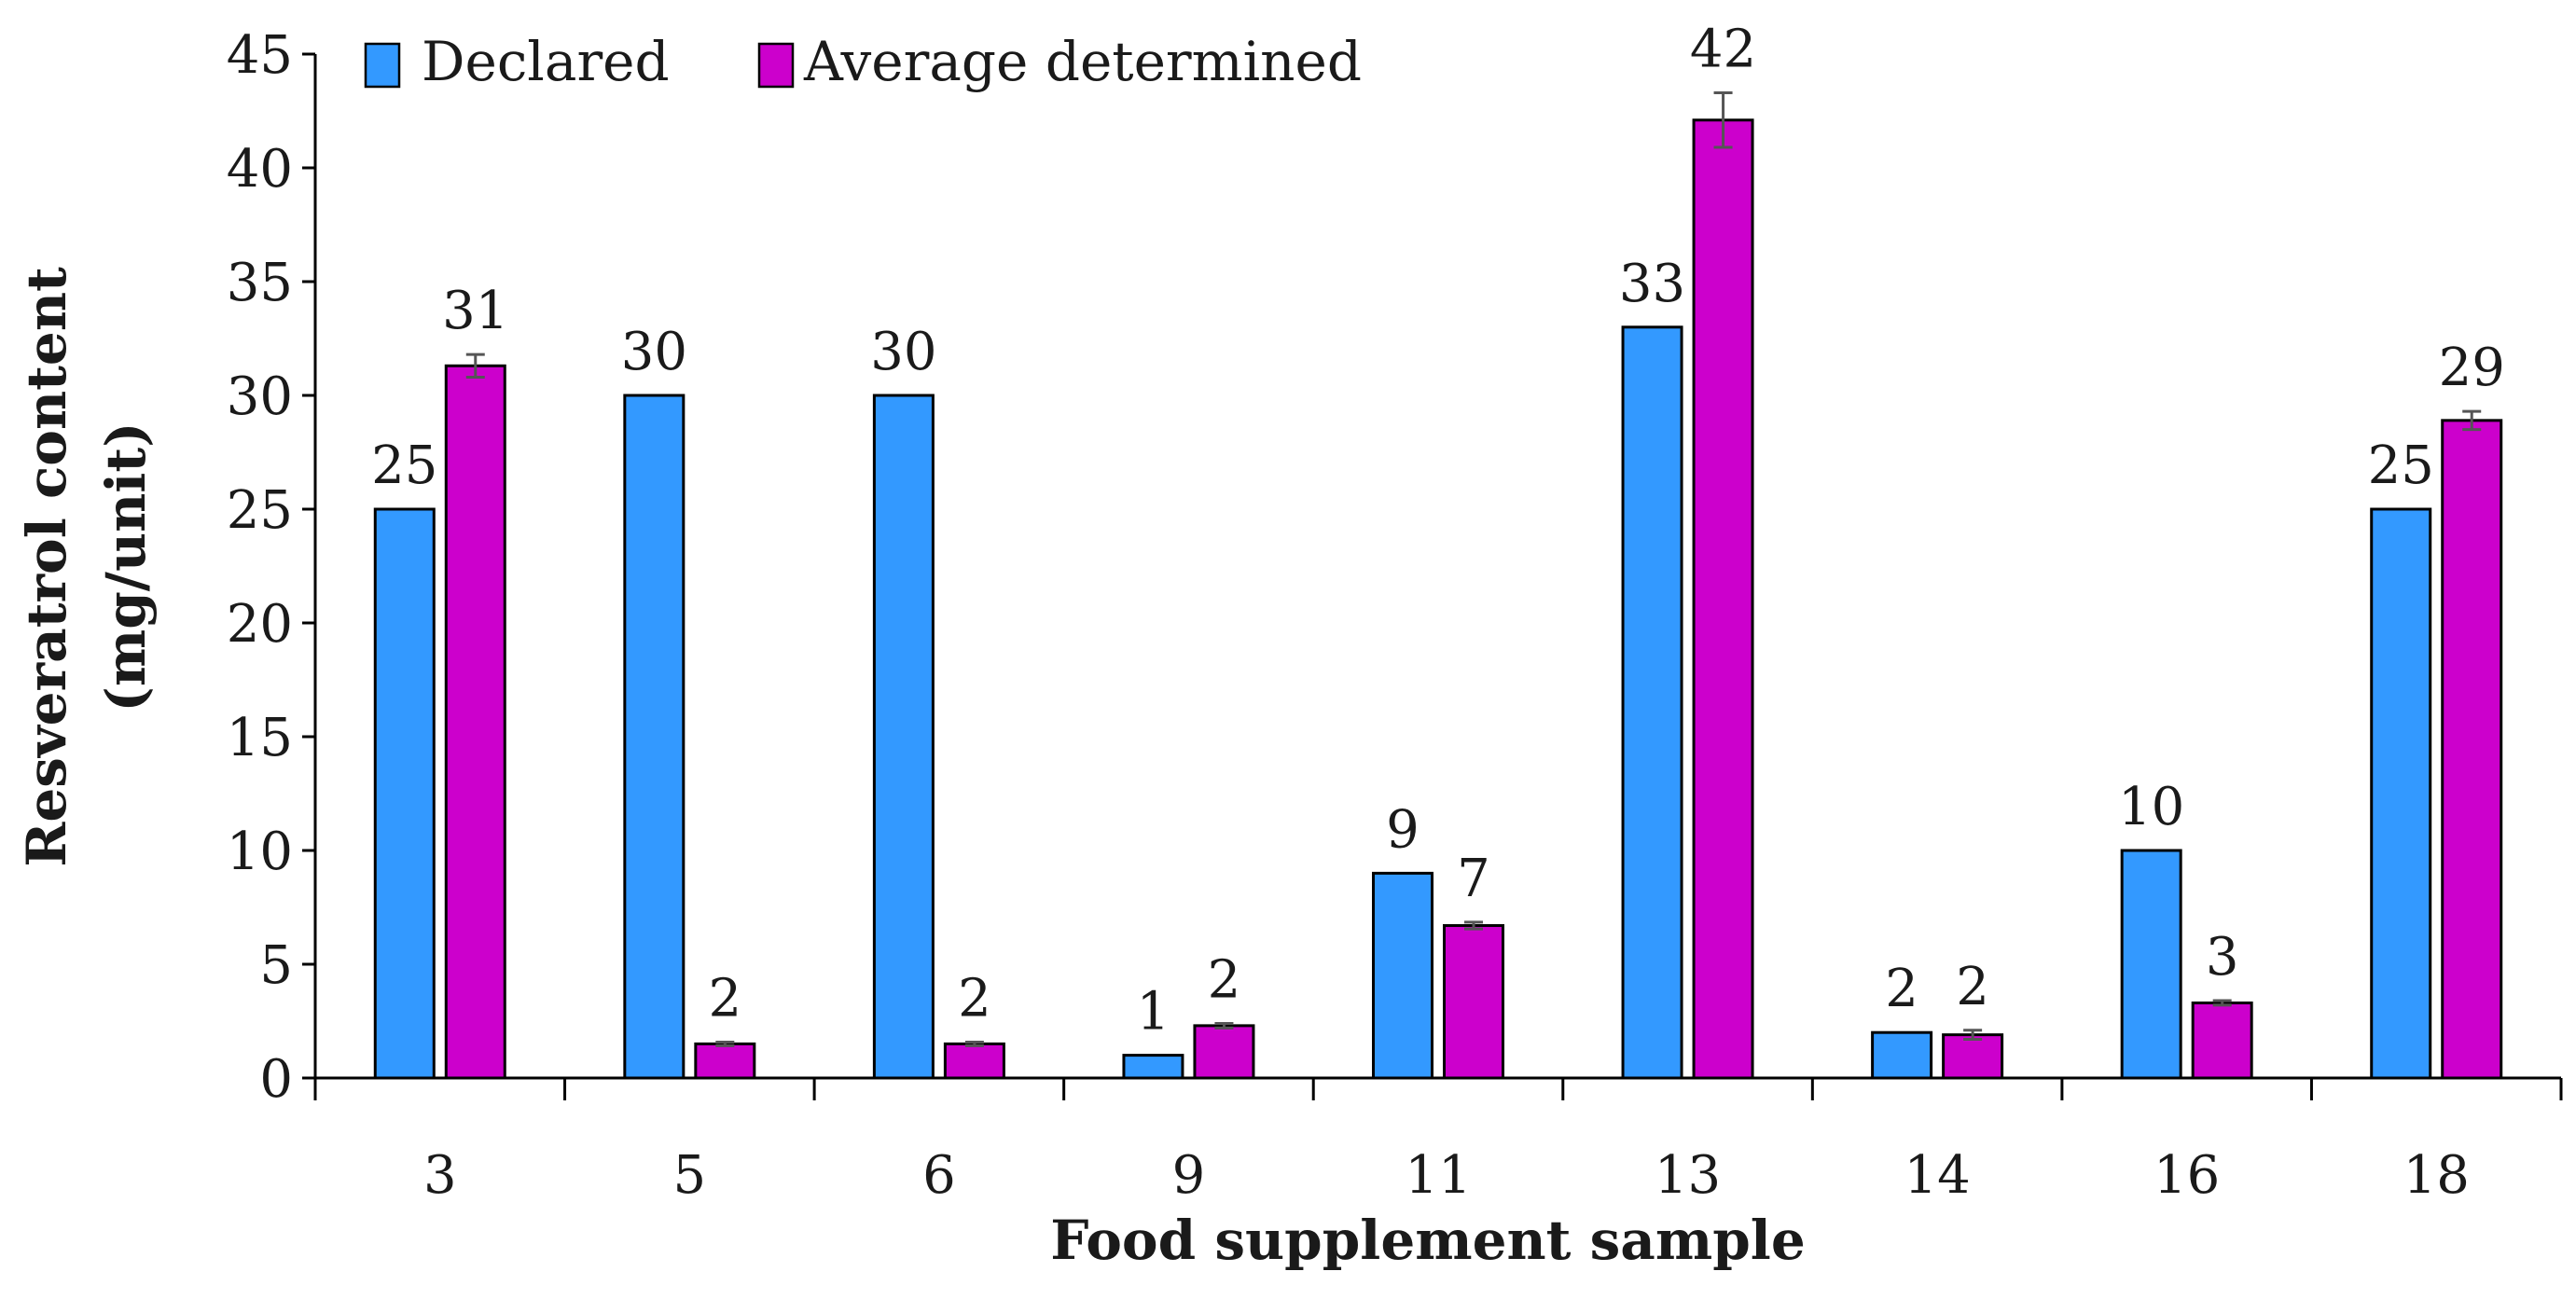  I want to click on y-tick-label: 15, so click(260, 738).